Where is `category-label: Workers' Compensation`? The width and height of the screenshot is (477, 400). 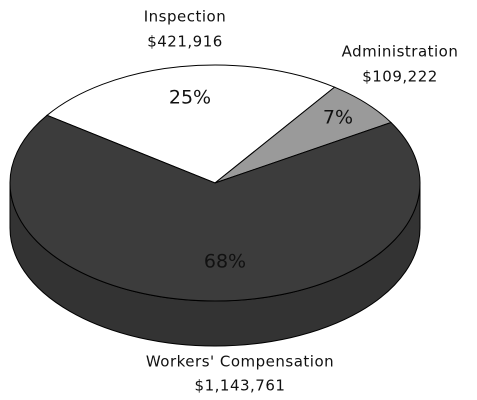 category-label: Workers' Compensation is located at coordinates (240, 362).